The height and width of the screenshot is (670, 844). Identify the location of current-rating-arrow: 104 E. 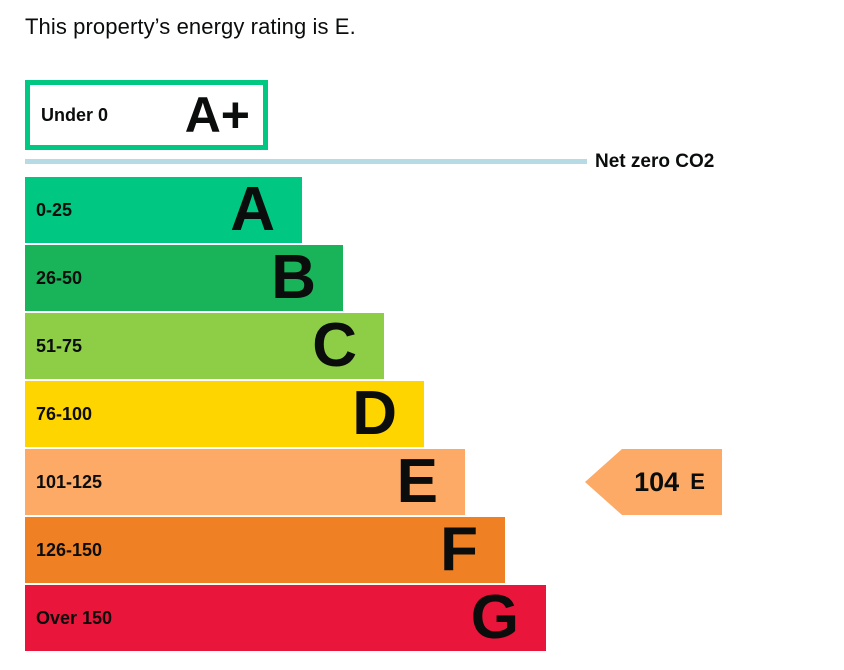
(653, 482).